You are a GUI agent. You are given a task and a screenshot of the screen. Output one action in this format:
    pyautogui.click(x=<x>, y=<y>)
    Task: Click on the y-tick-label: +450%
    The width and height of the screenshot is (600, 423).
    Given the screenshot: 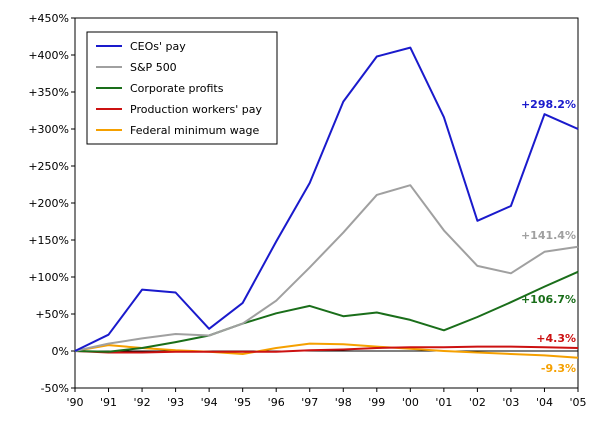 What is the action you would take?
    pyautogui.click(x=48, y=18)
    